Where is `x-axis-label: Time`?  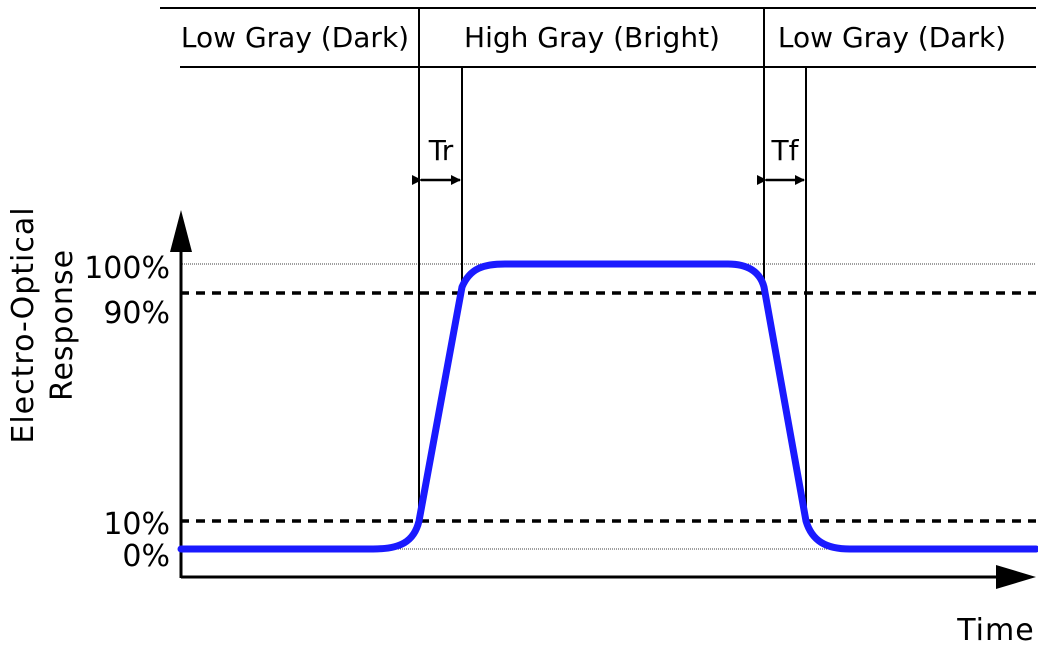 x-axis-label: Time is located at coordinates (995, 630).